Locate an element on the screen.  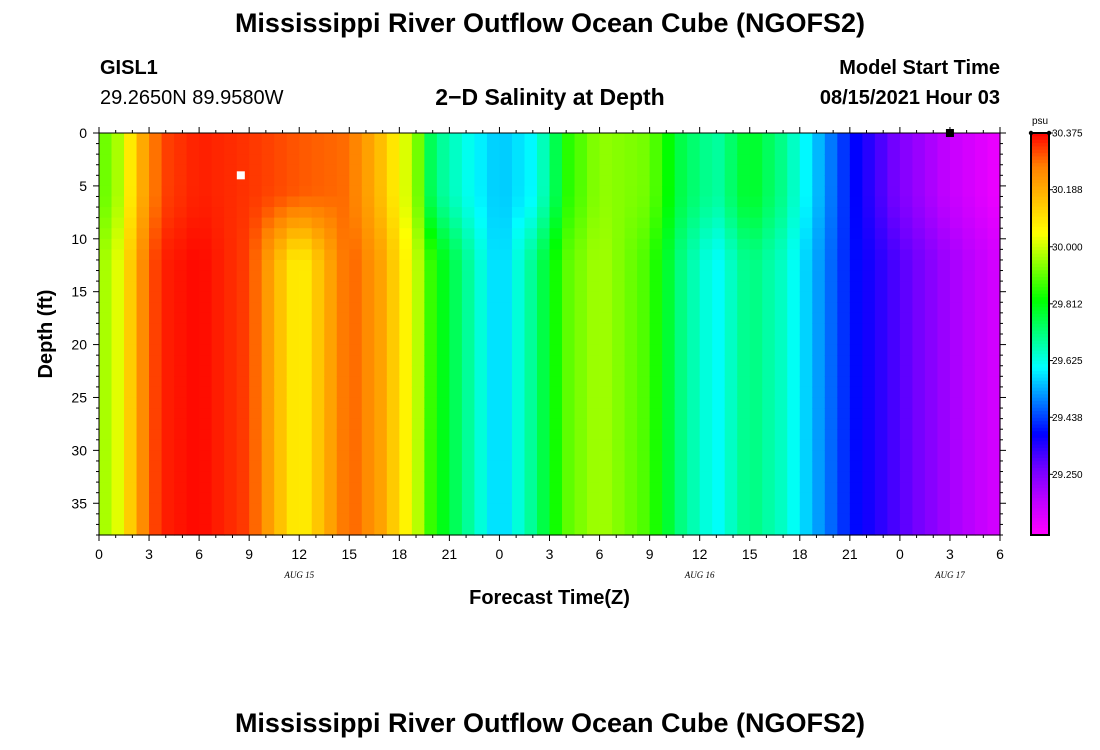
date-label: AUG 16 is located at coordinates (699, 575).